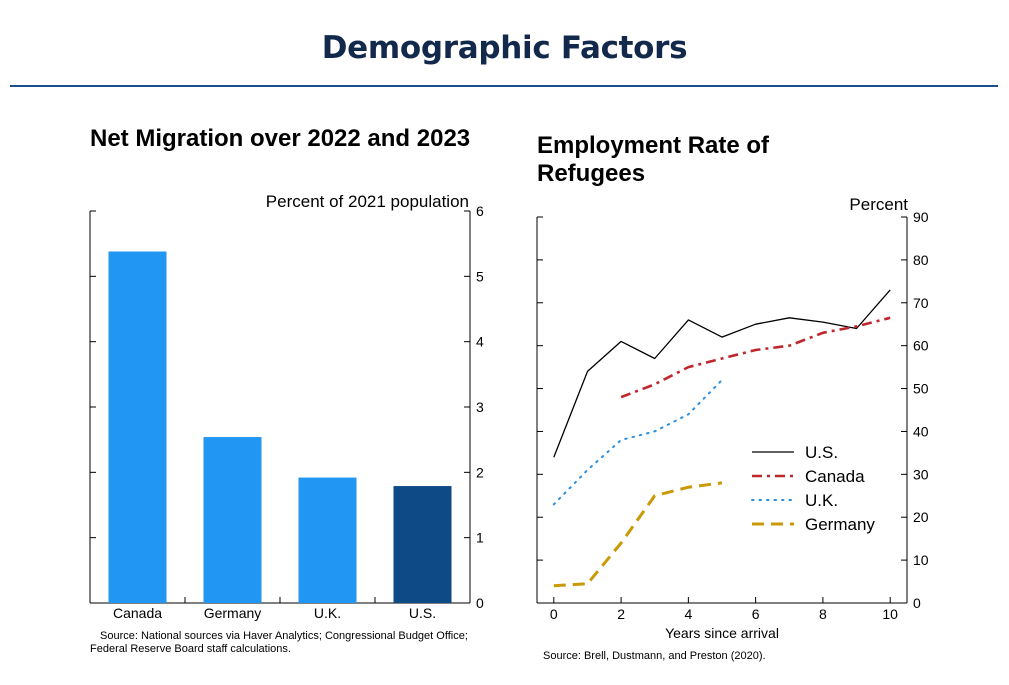 This screenshot has height=685, width=1009. I want to click on bar-canada, so click(137, 427).